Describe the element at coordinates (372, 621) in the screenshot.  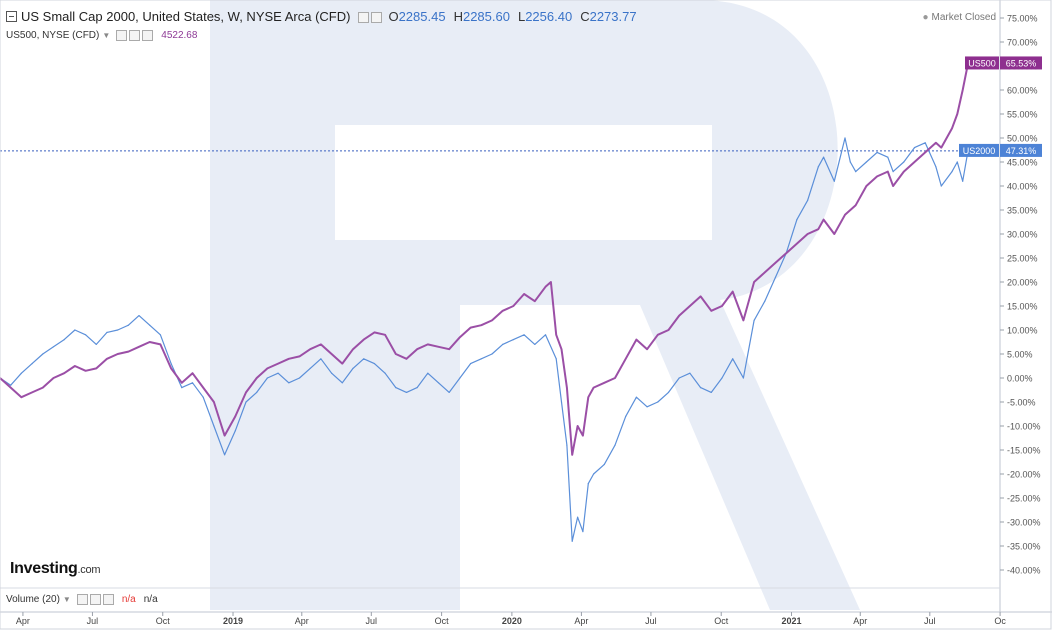
I see `x-tick-label: Jul` at that location.